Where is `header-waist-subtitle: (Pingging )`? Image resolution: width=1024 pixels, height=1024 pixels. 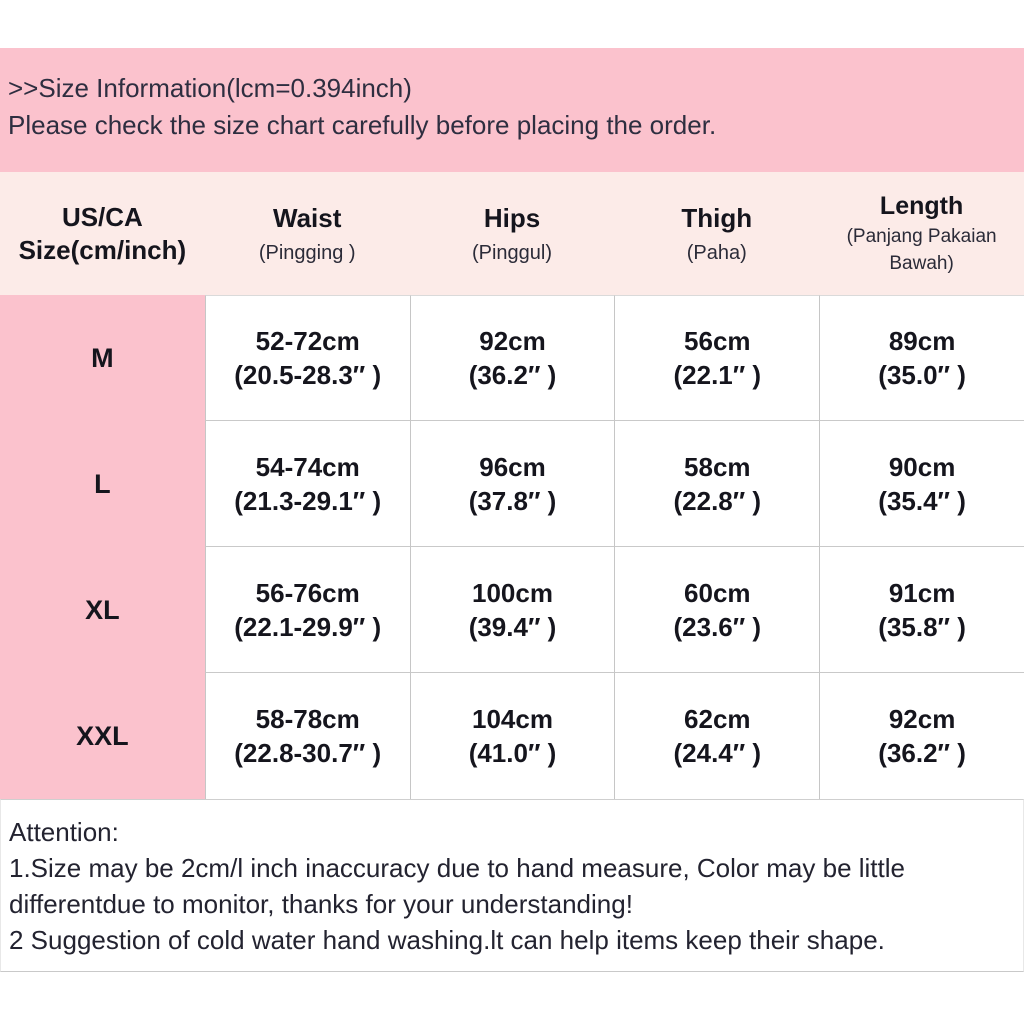 header-waist-subtitle: (Pingging ) is located at coordinates (307, 252).